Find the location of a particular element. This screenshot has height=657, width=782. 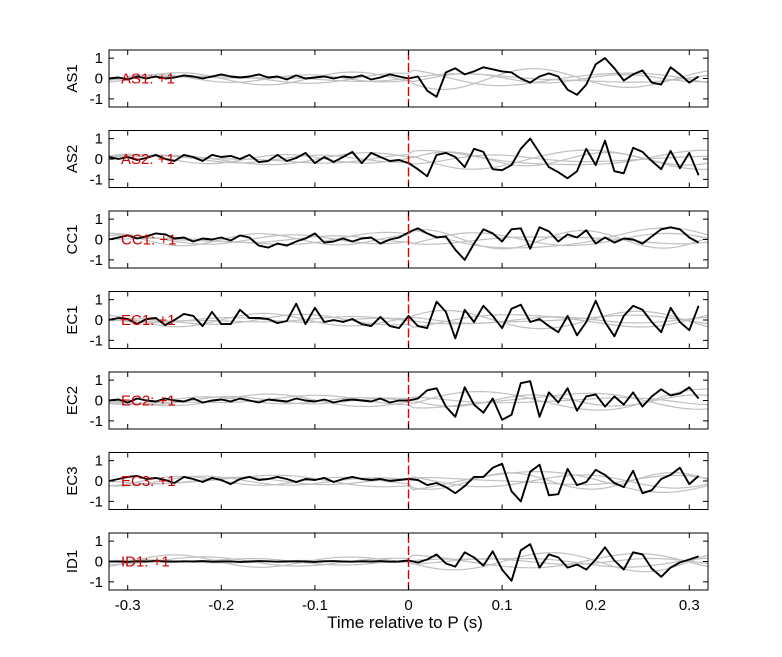

panel-as1: 1 0 -1 AS1 AS1: +1 is located at coordinates (386, 78).